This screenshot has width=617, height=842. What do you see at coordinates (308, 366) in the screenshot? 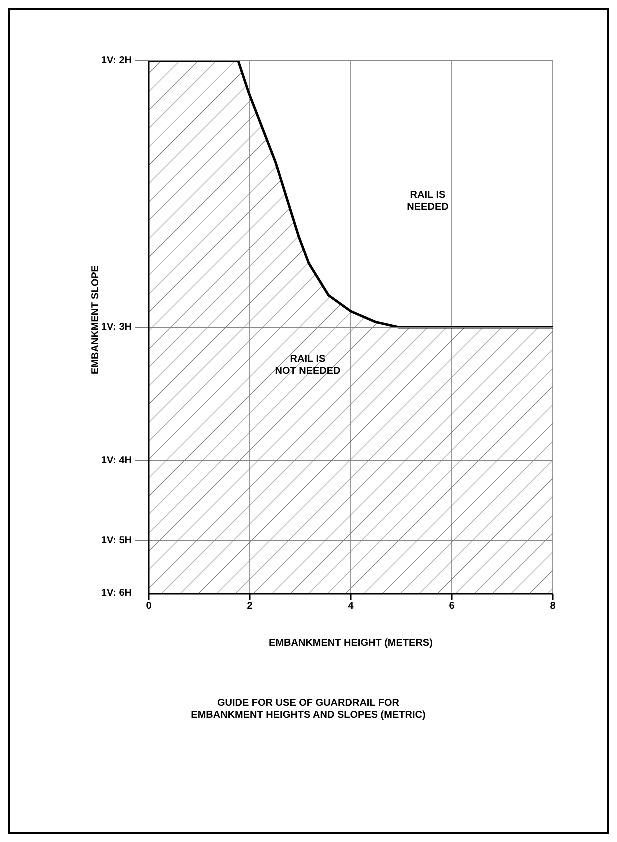
I see `annotation: RAIL IS NOT NEEDED` at bounding box center [308, 366].